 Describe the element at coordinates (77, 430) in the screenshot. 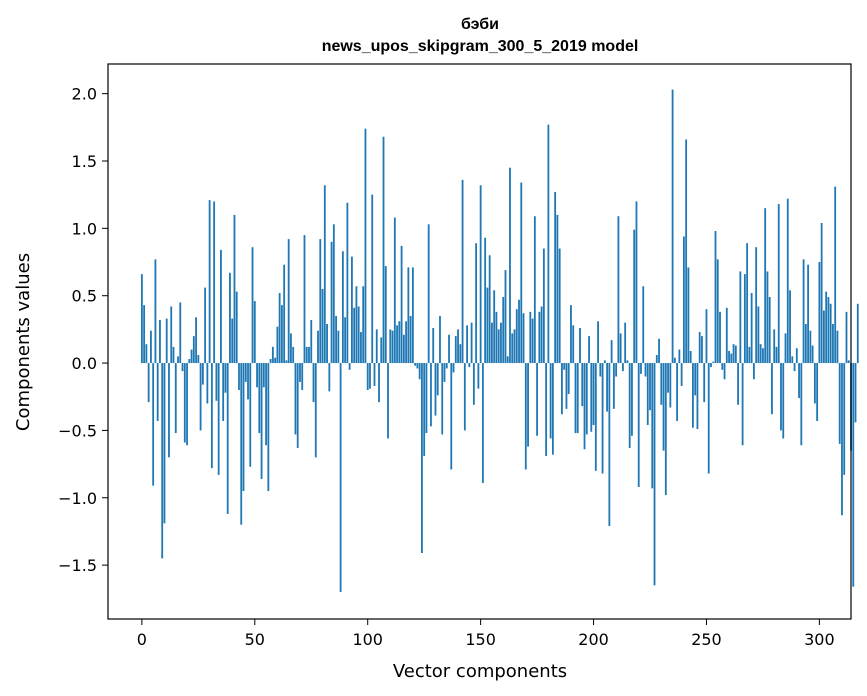

I see `y-tick-label: −0.5` at that location.